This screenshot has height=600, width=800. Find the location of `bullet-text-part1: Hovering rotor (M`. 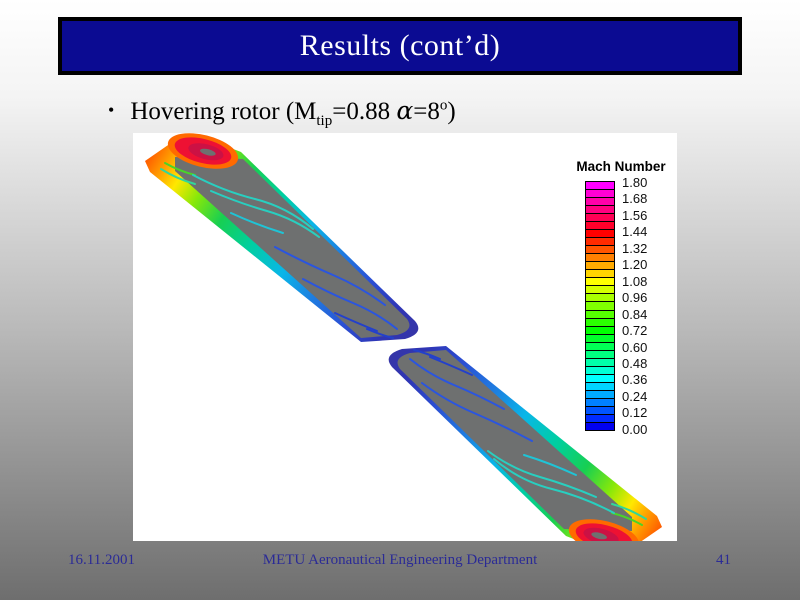

bullet-text-part1: Hovering rotor (M is located at coordinates (223, 111).